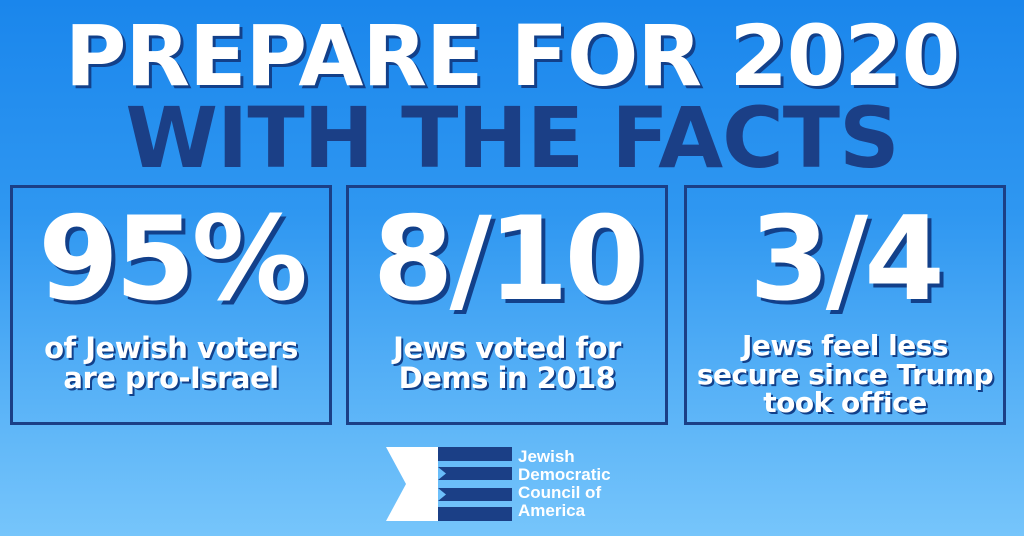 This screenshot has height=536, width=1024. I want to click on jdca-logo-text: Jewish Democratic Council of America, so click(564, 484).